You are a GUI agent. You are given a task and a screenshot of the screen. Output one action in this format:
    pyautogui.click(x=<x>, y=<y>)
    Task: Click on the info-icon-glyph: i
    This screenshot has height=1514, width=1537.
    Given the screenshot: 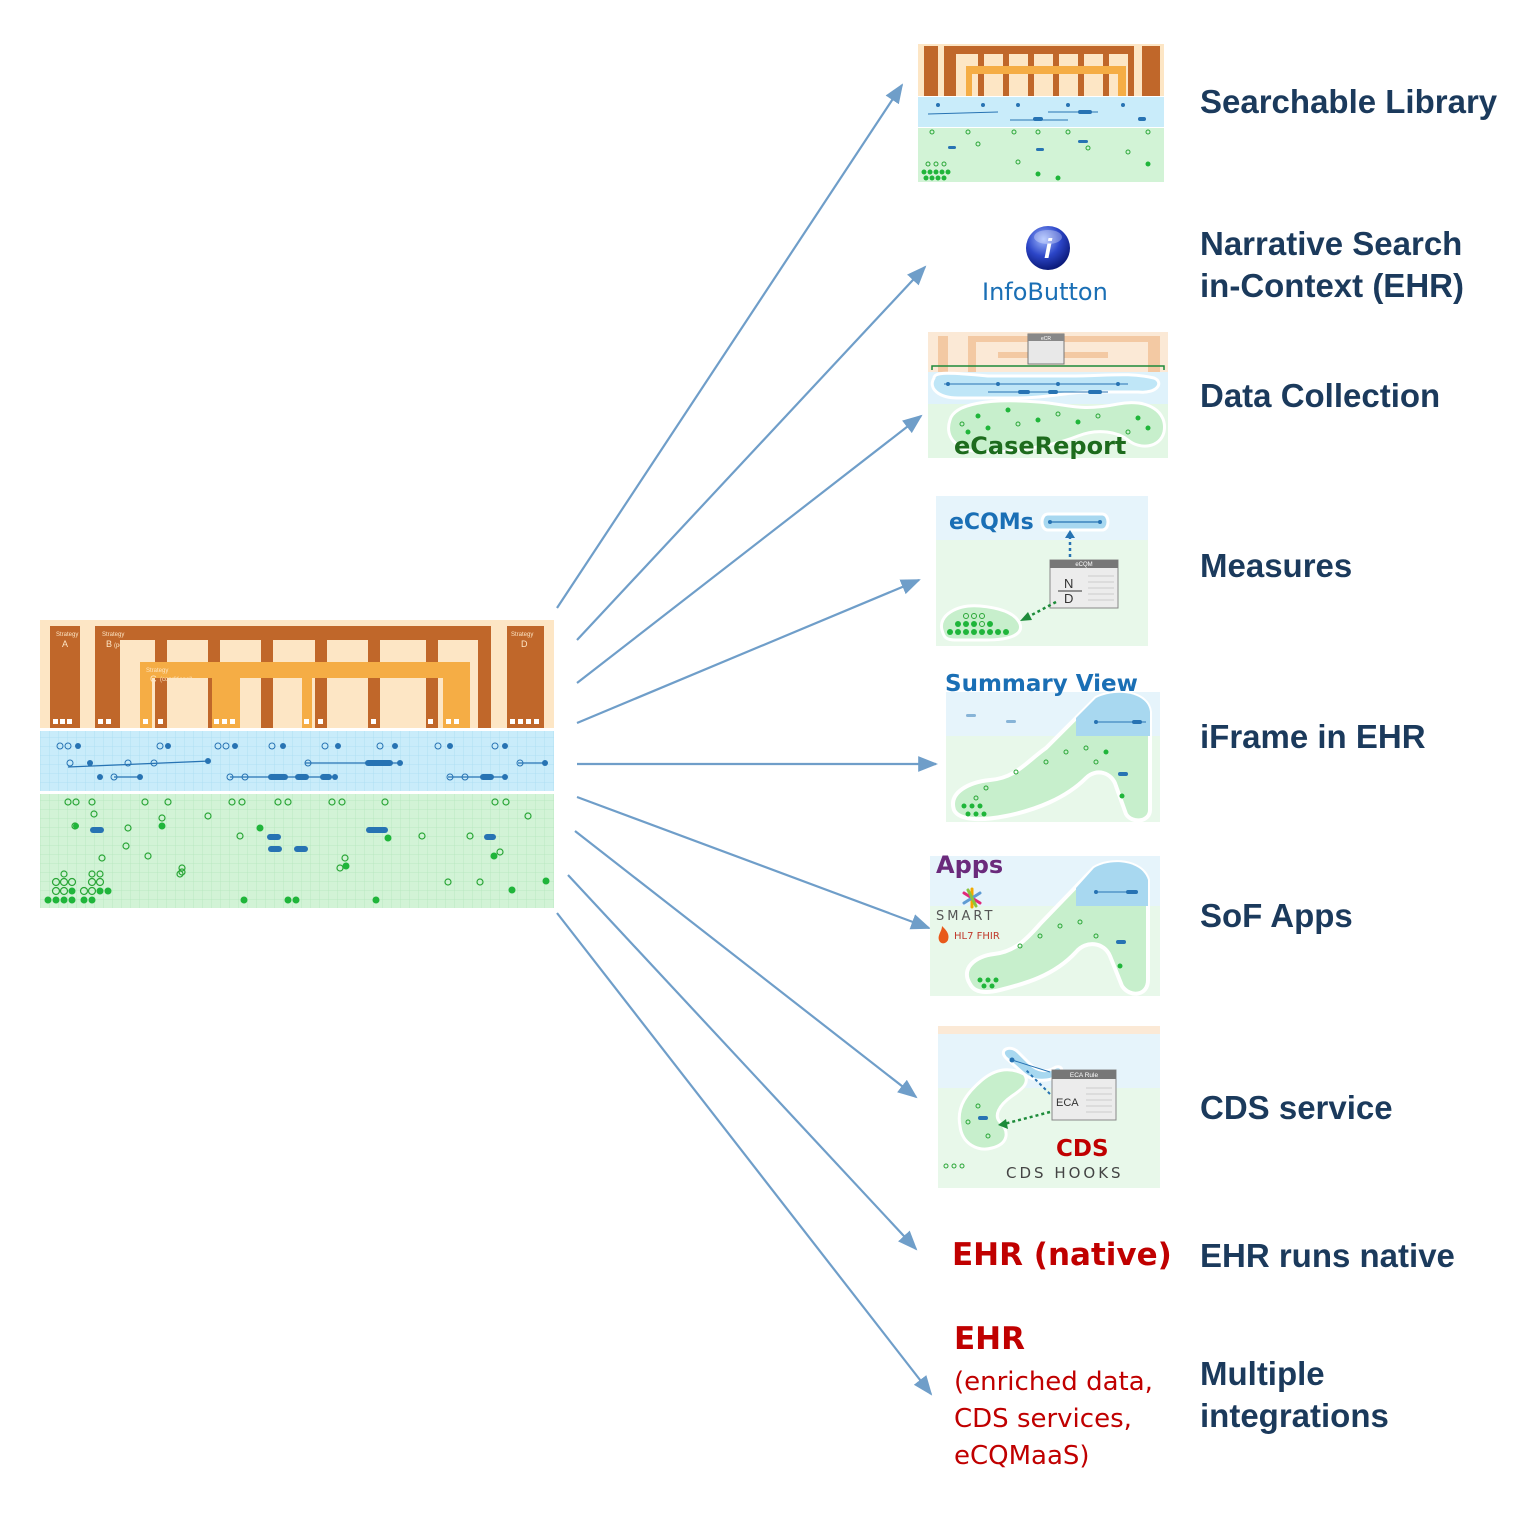 What is the action you would take?
    pyautogui.click(x=1048, y=248)
    